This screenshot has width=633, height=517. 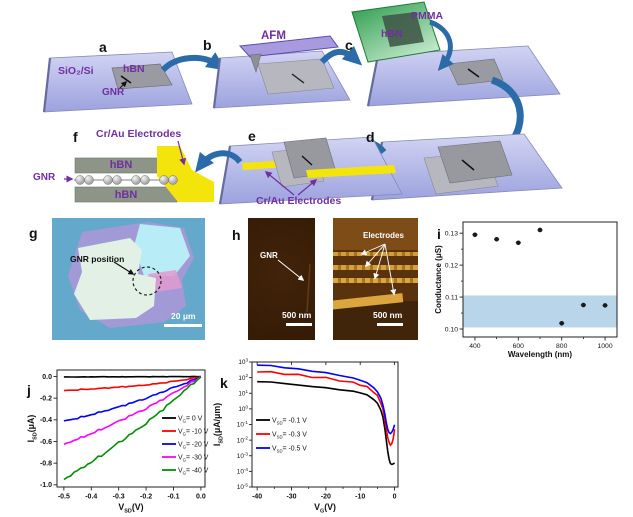 I want to click on electrode-annotation-arrow-e2, so click(x=307, y=187).